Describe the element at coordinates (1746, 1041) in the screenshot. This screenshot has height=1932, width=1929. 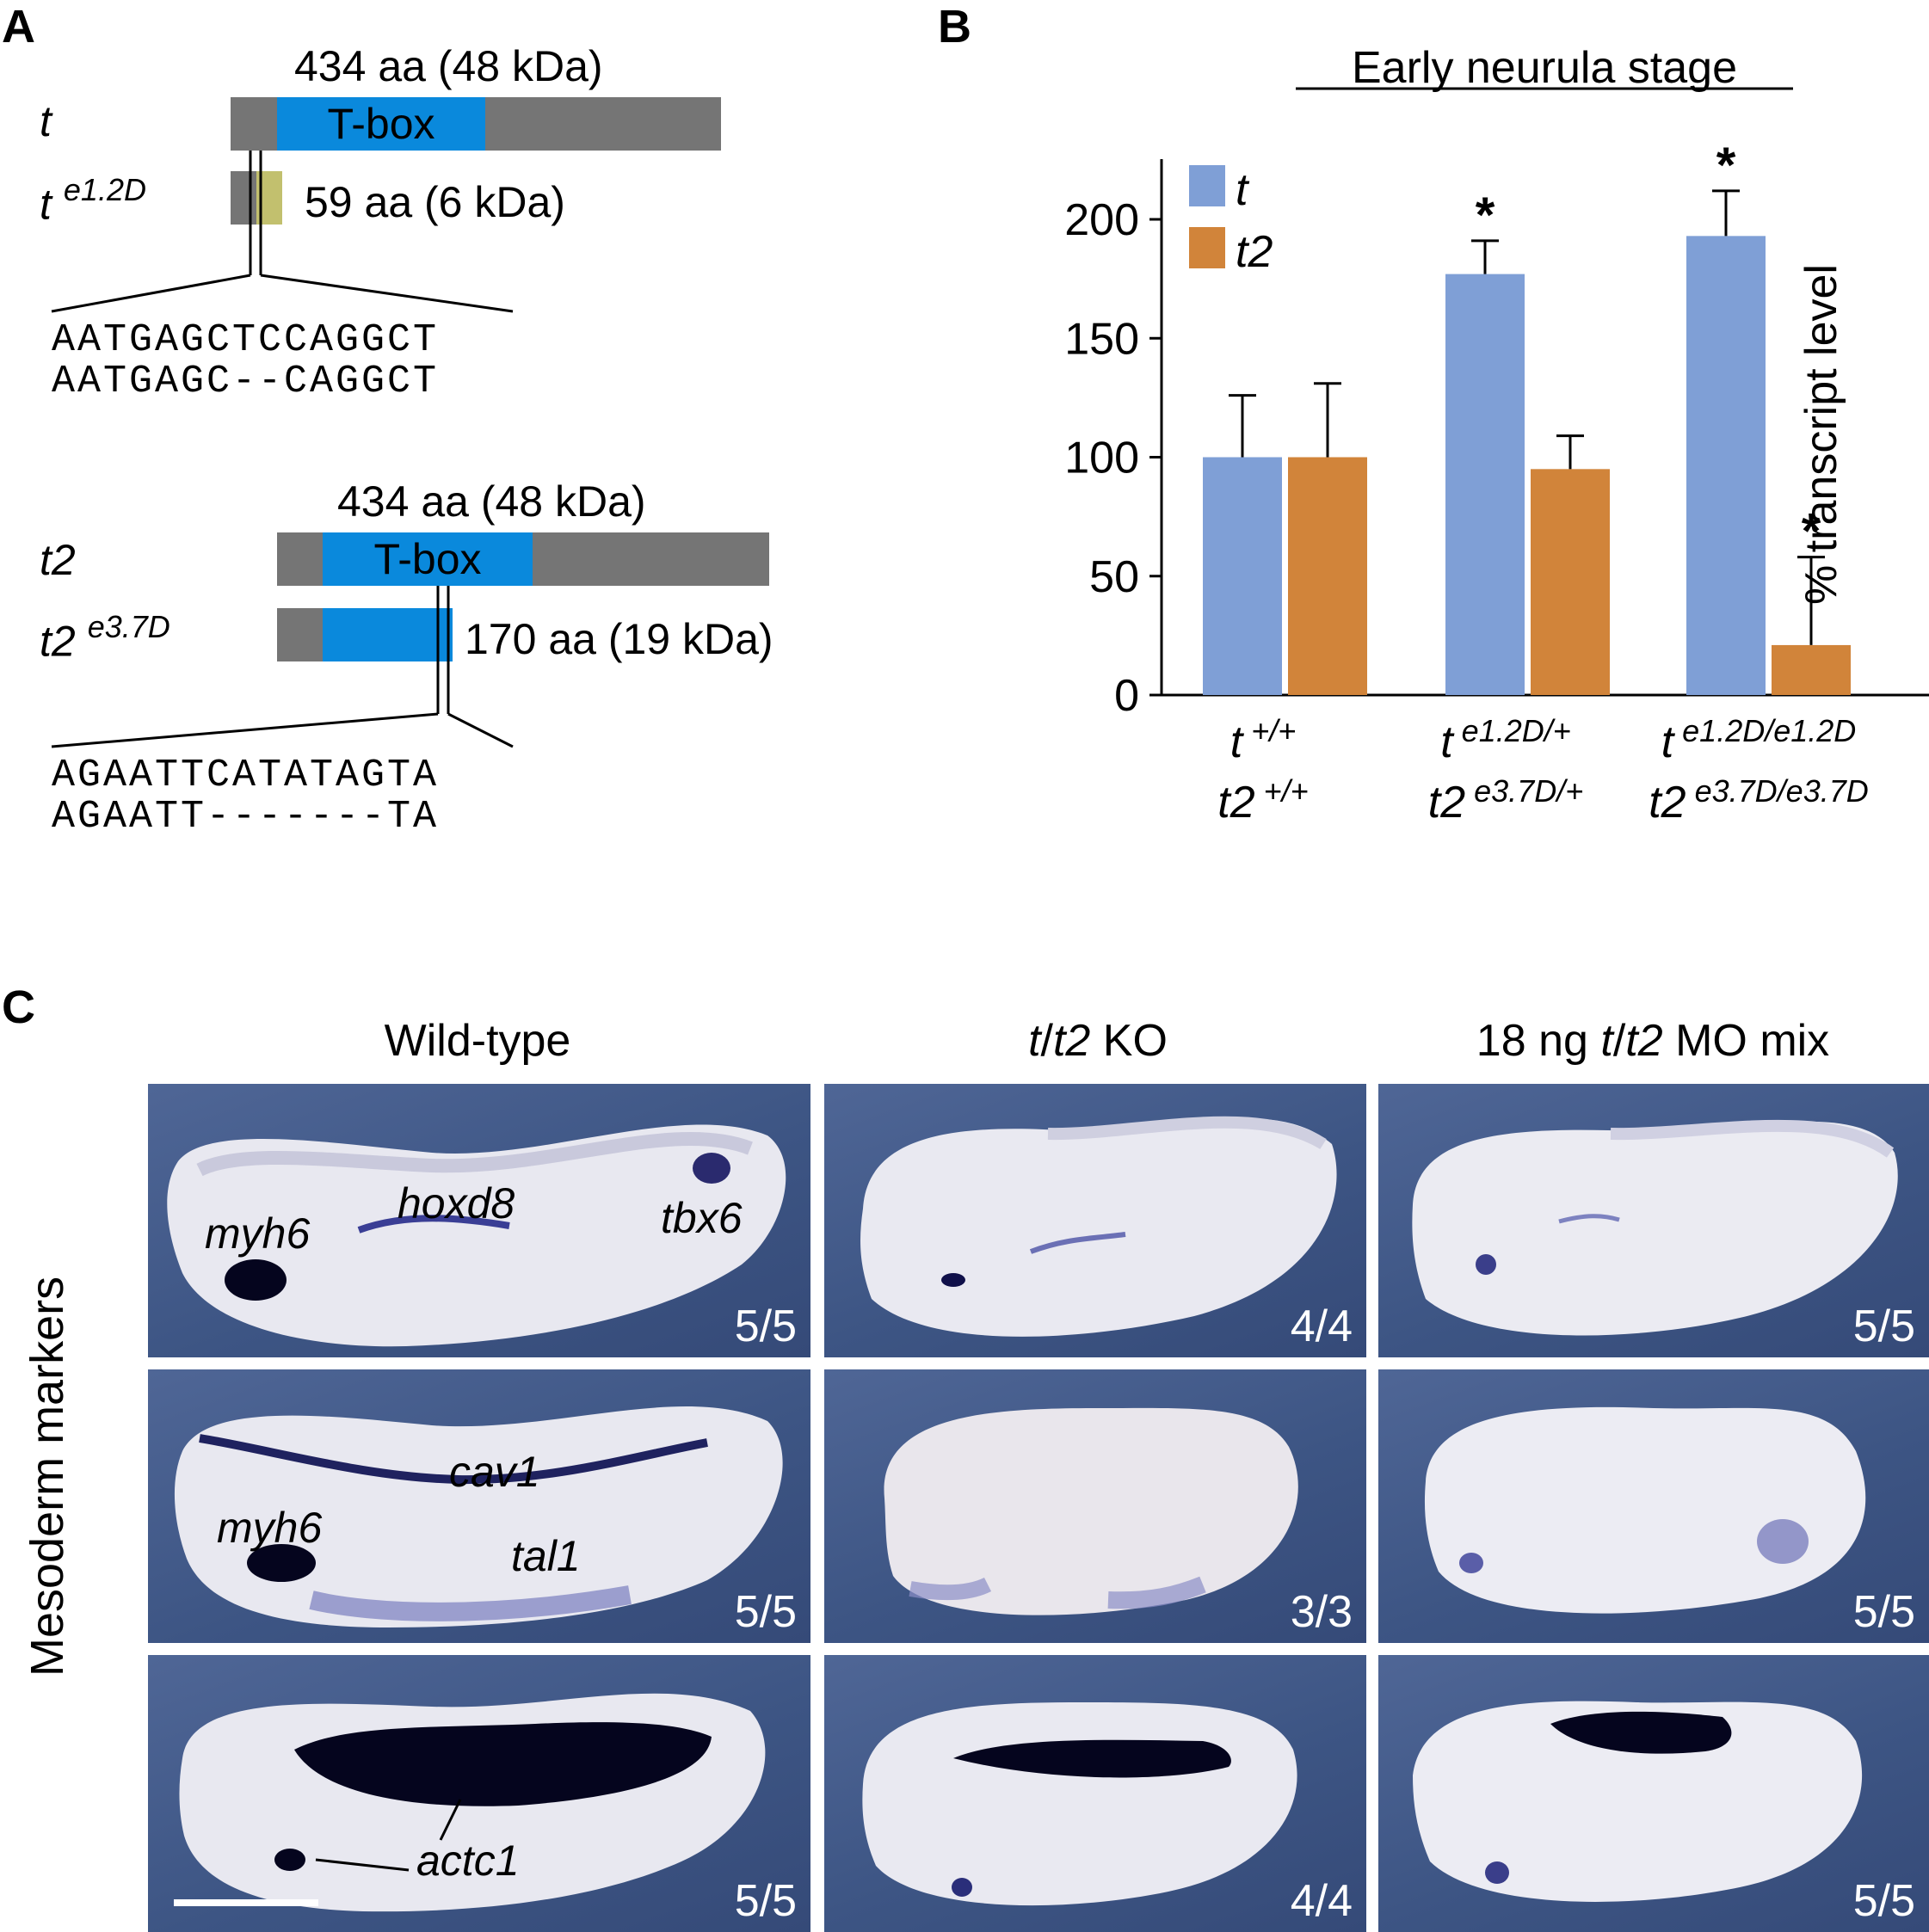
I see `column-title-suffix: MO mix` at that location.